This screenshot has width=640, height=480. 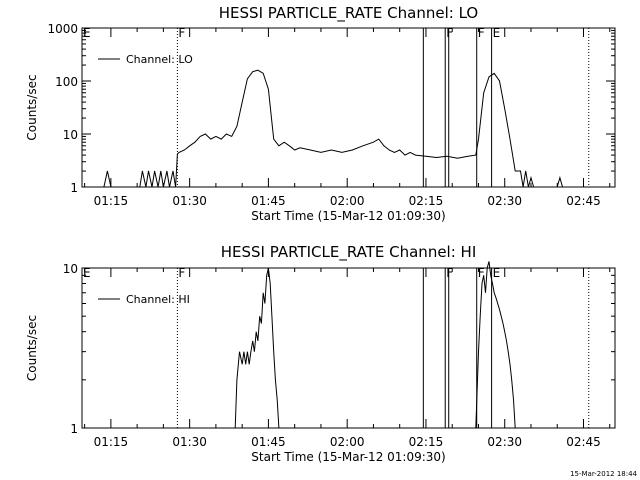 I want to click on chart-title: HESSI PARTICLE_RATE Channel: HI, so click(x=349, y=252).